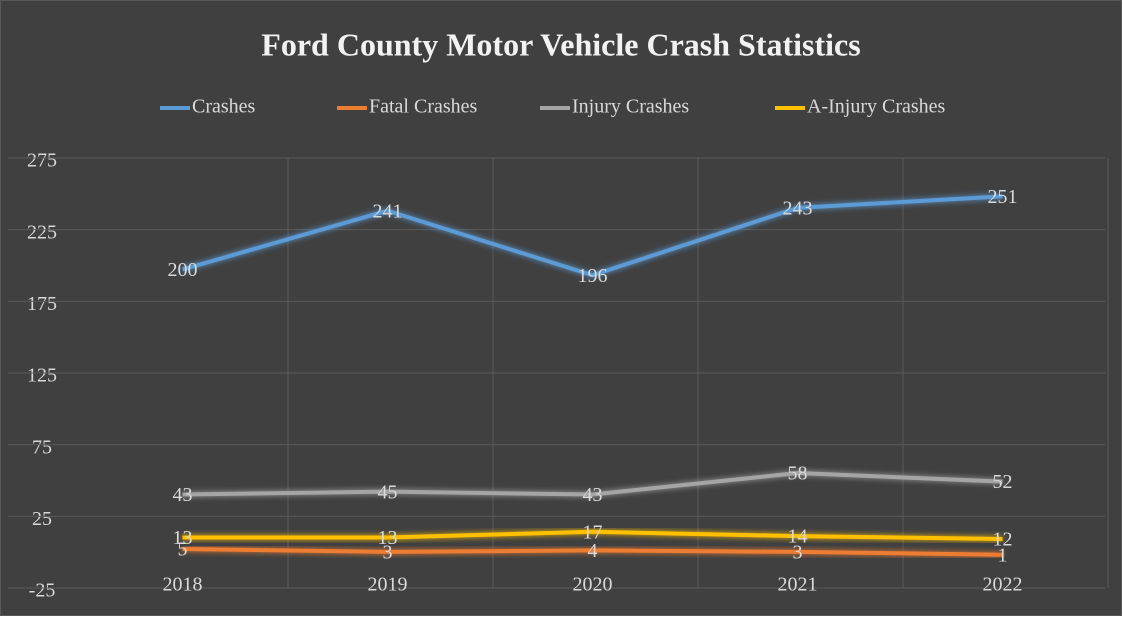  What do you see at coordinates (42, 161) in the screenshot?
I see `y-tick-label: 275` at bounding box center [42, 161].